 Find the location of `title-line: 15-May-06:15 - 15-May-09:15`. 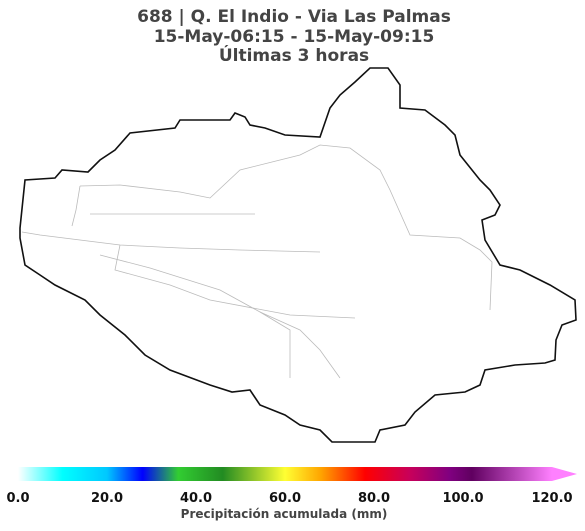

title-line: 15-May-06:15 - 15-May-09:15 is located at coordinates (294, 37).